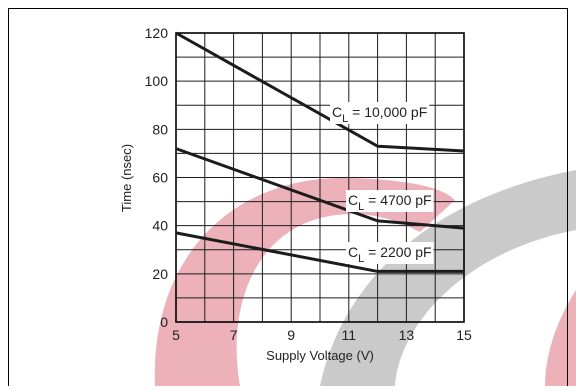 Image resolution: width=576 pixels, height=391 pixels. Describe the element at coordinates (322, 335) in the screenshot. I see `x-tick-labels: 5 7 9 11 13 15` at that location.